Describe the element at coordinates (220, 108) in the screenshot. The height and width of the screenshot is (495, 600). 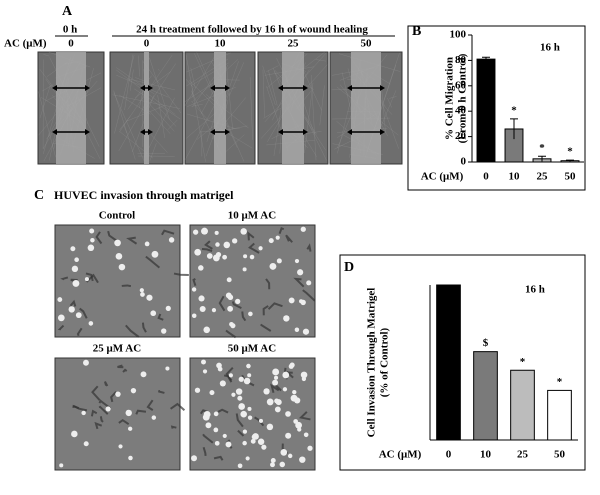
I see `wound` at that location.